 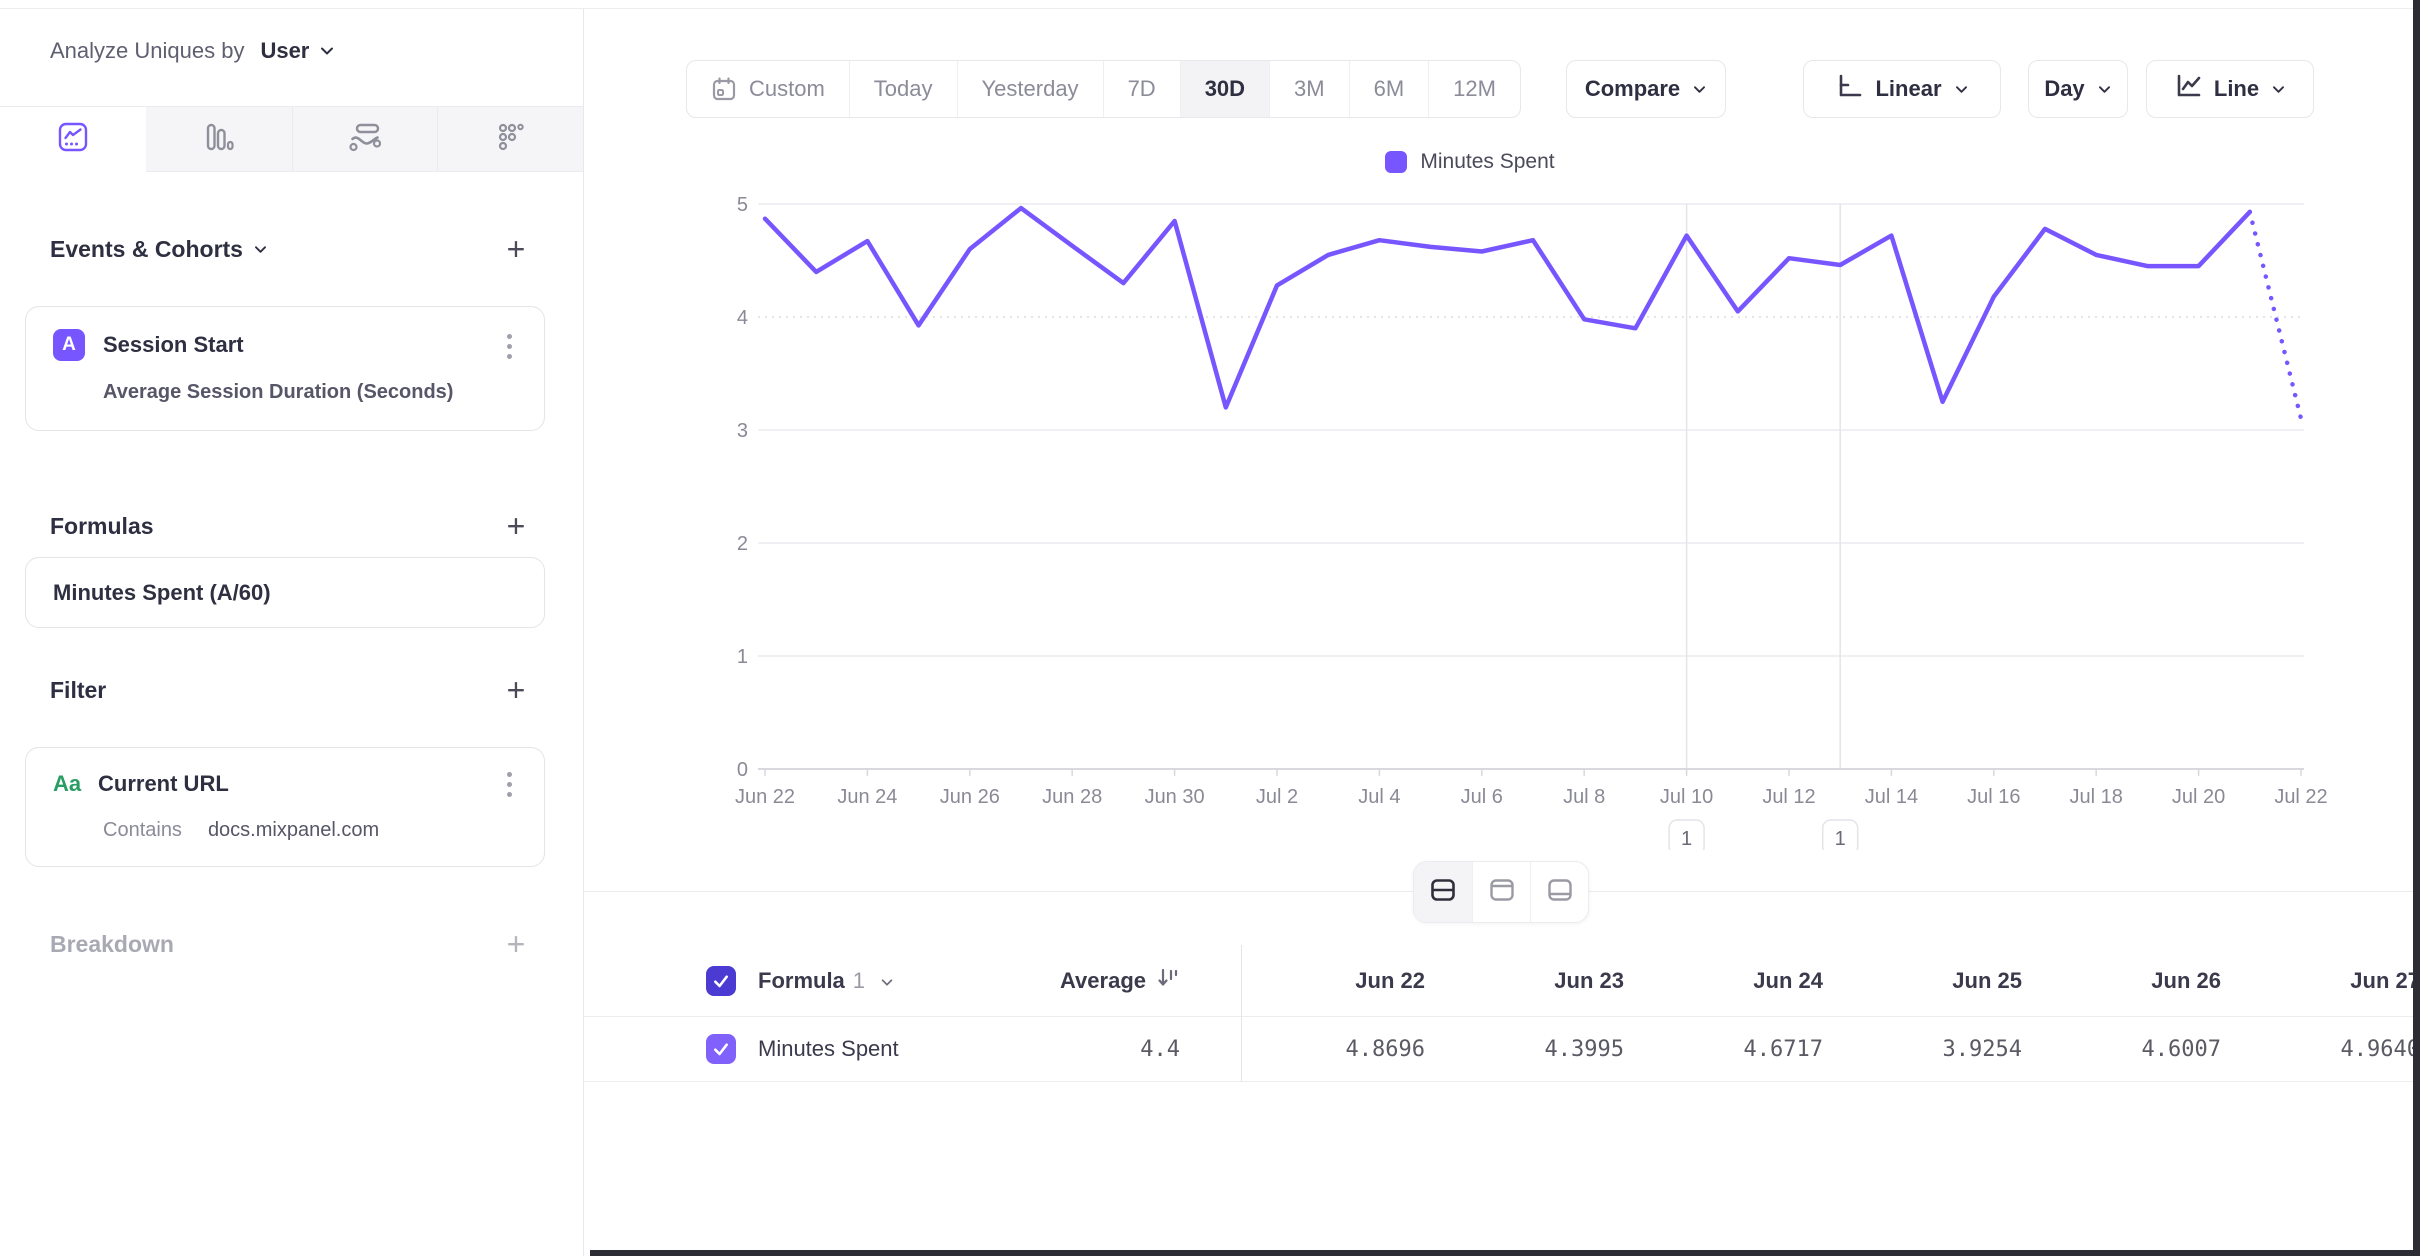 I want to click on table-view-icon, so click(x=1560, y=892).